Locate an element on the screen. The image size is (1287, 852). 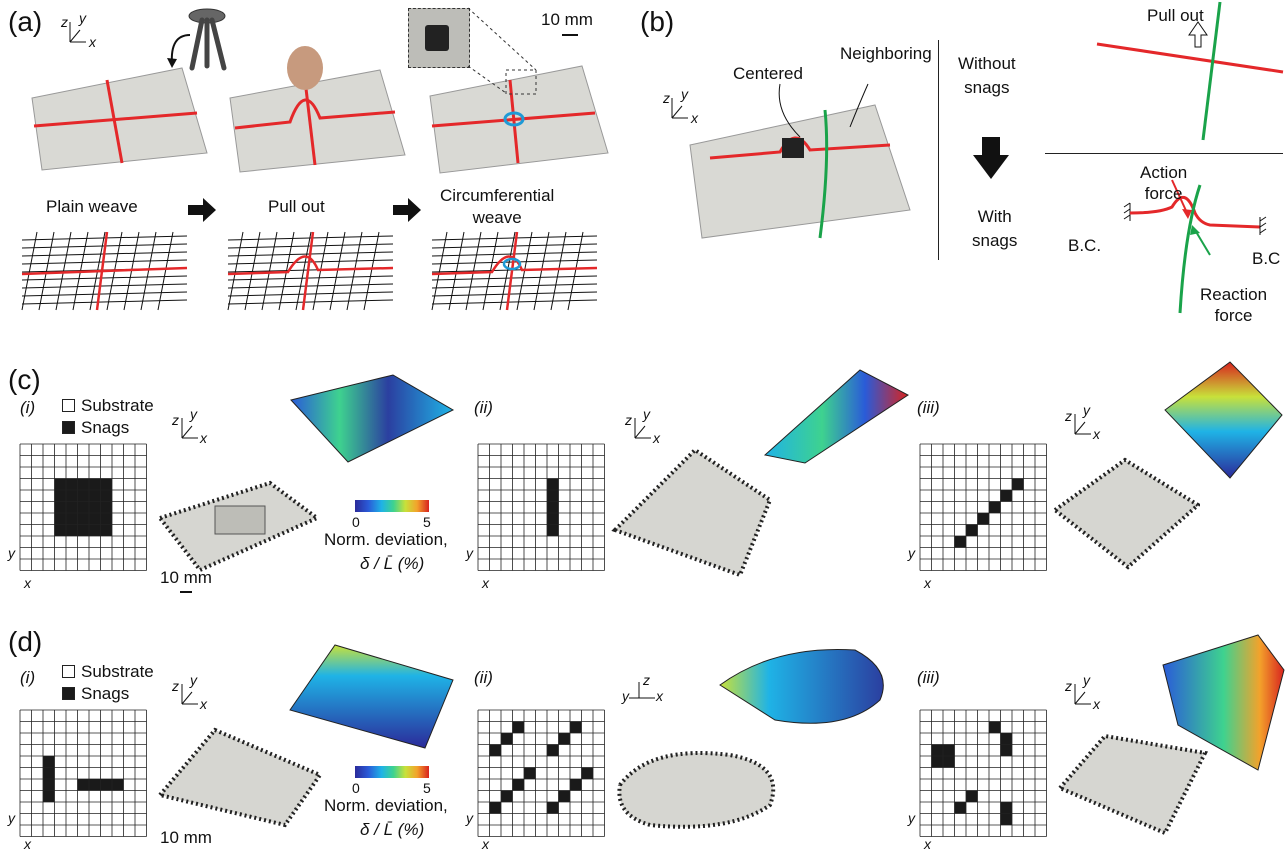
axis-triad-d-iii is located at coordinates (1082, 694).